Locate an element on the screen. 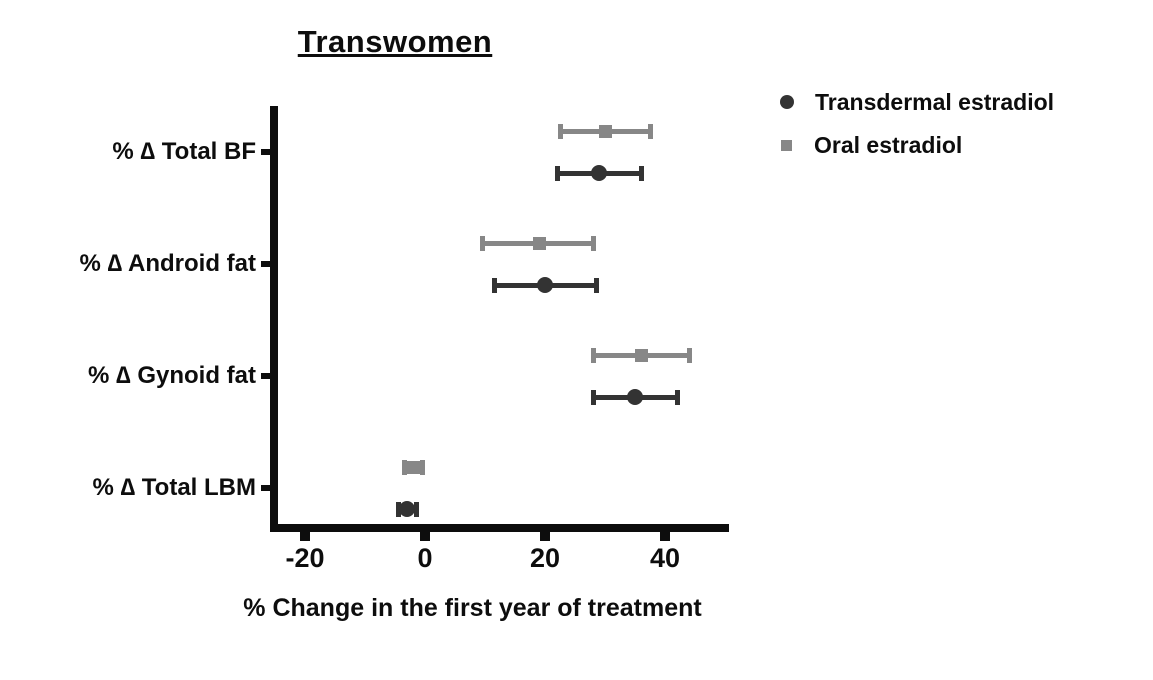  x-axis-line is located at coordinates (499, 528).